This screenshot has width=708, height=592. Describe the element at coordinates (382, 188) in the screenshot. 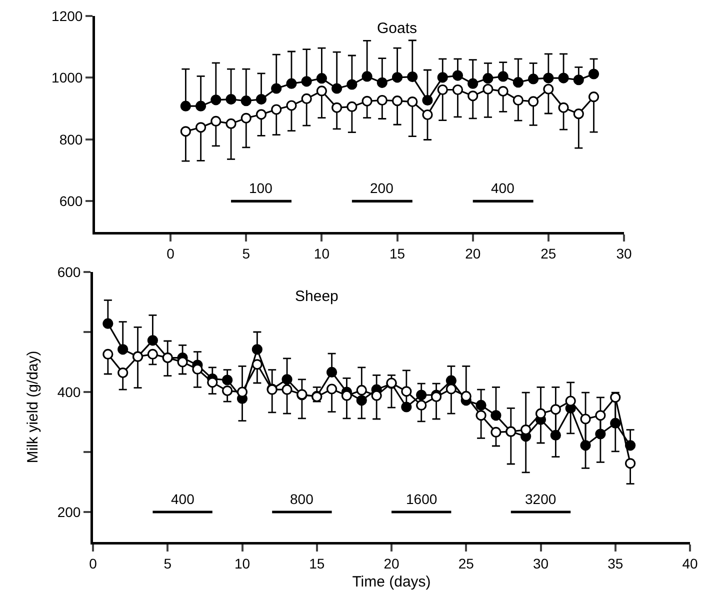

I see `annotation: 200` at that location.